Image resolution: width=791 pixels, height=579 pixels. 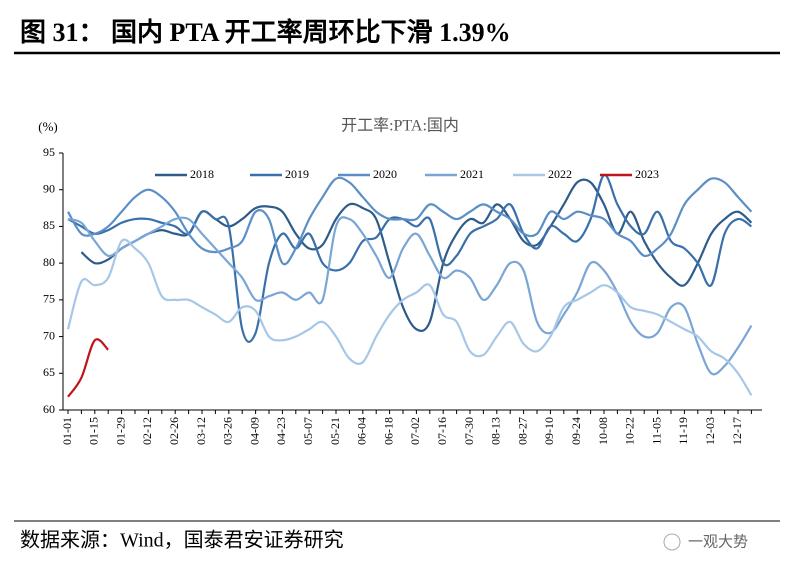 What do you see at coordinates (576, 431) in the screenshot?
I see `x-tick-label: 09-24` at bounding box center [576, 431].